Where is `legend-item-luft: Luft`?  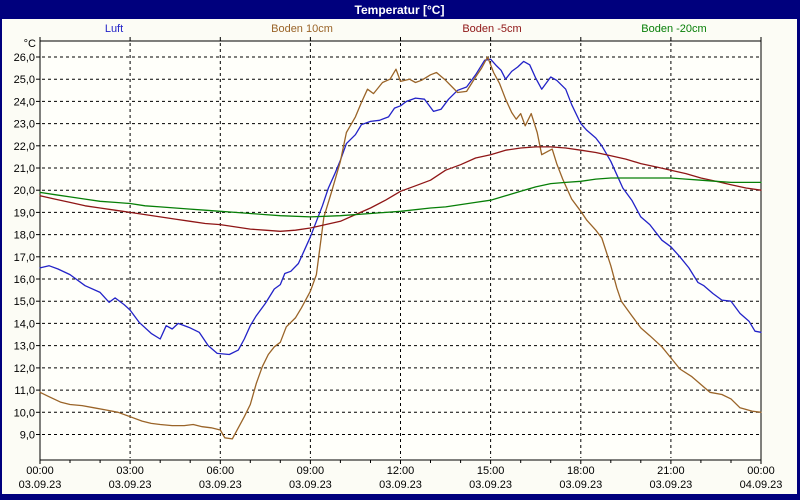 legend-item-luft: Luft is located at coordinates (114, 29).